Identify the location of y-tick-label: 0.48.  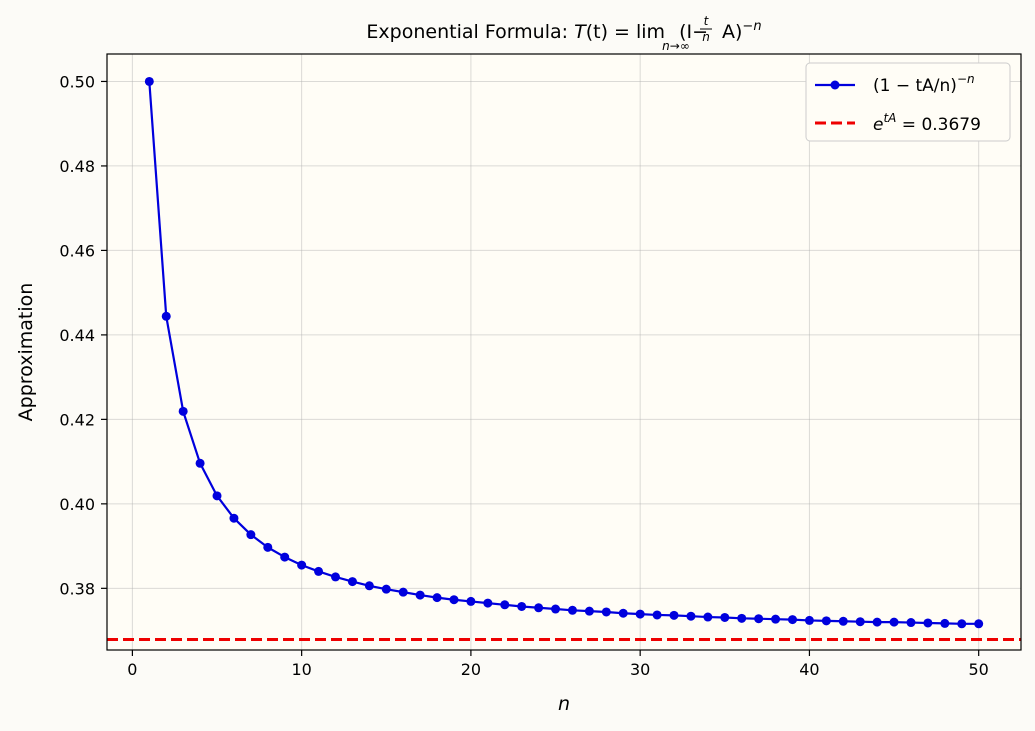
(77, 166).